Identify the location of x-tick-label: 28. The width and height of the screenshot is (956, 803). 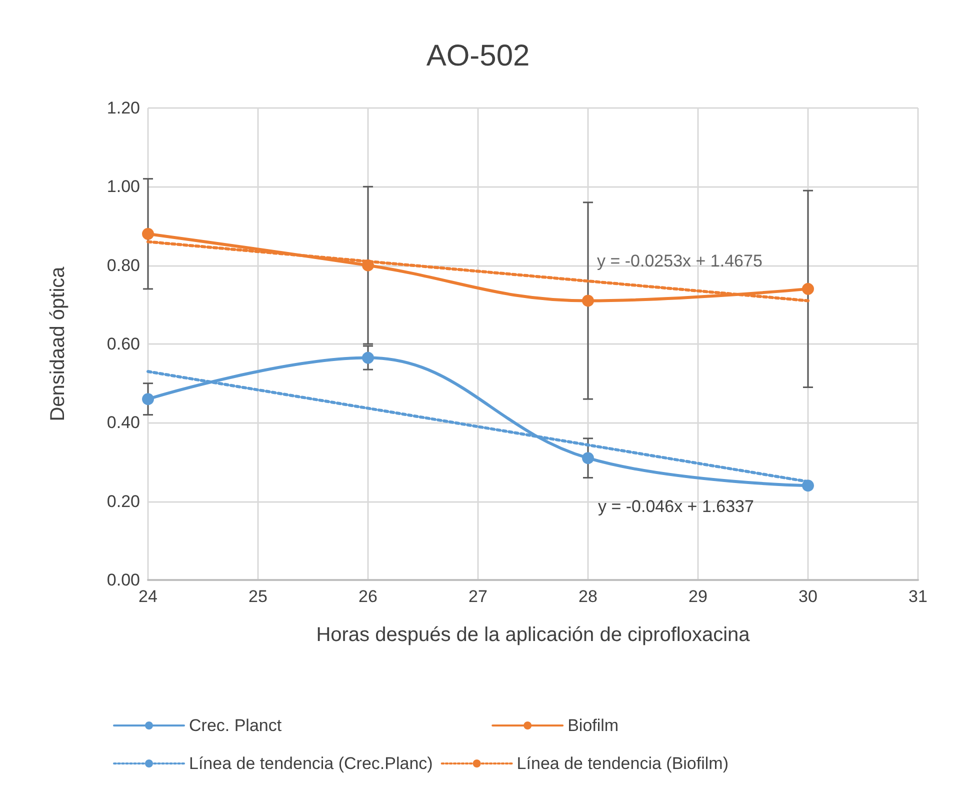
(588, 596).